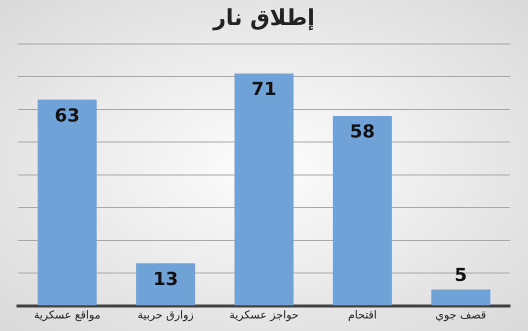 This screenshot has width=528, height=331. Describe the element at coordinates (362, 315) in the screenshot. I see `x-tick-label: اقتحام` at that location.